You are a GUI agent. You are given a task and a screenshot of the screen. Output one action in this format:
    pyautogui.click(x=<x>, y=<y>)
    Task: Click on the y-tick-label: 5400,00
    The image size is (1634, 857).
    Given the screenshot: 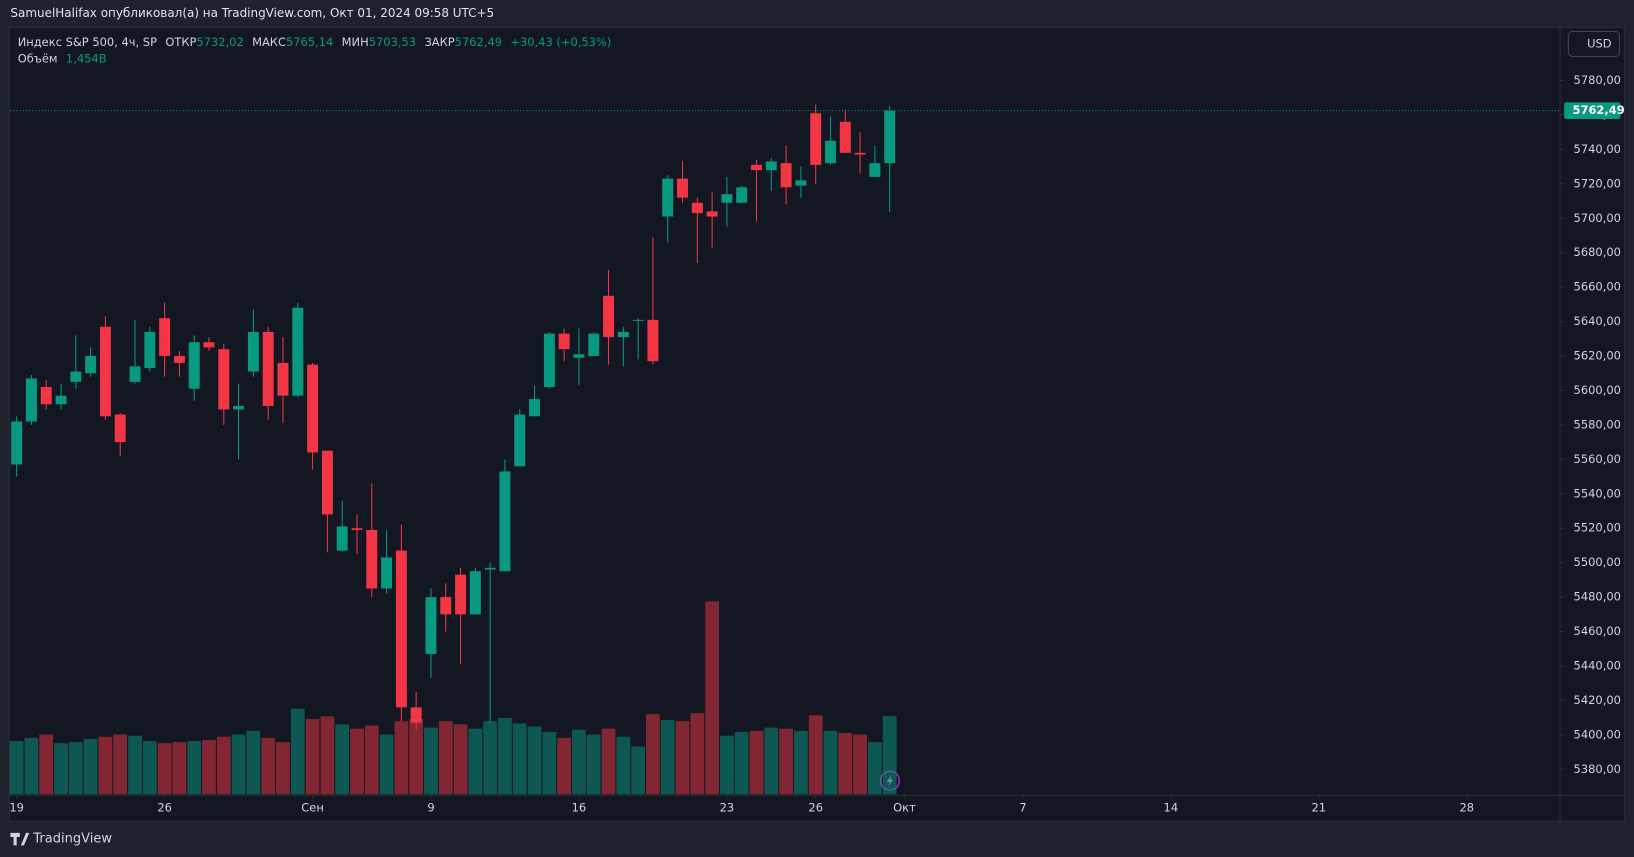 What is the action you would take?
    pyautogui.click(x=1597, y=734)
    